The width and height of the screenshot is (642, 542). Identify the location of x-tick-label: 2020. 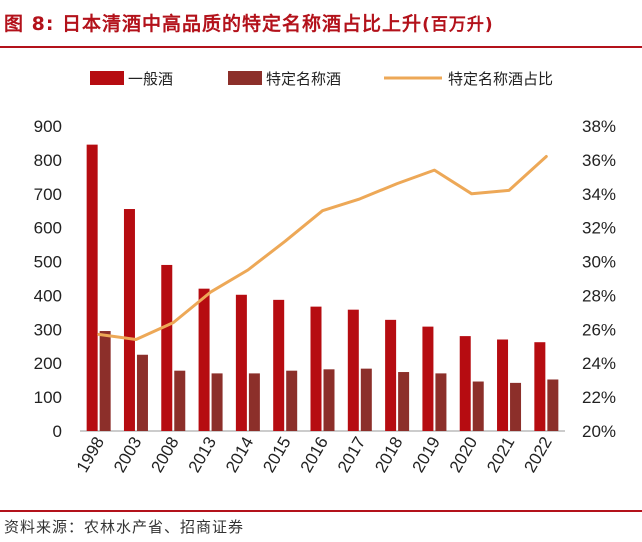
(463, 455).